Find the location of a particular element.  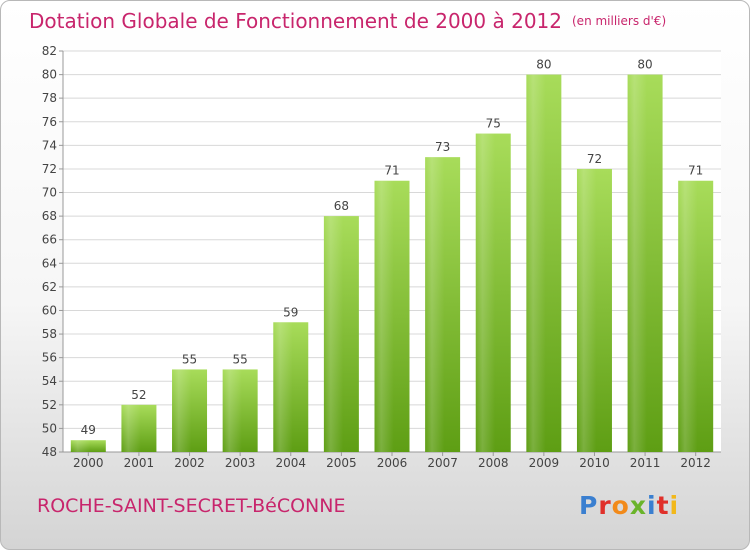

x-tick-label: 2002 is located at coordinates (189, 463).